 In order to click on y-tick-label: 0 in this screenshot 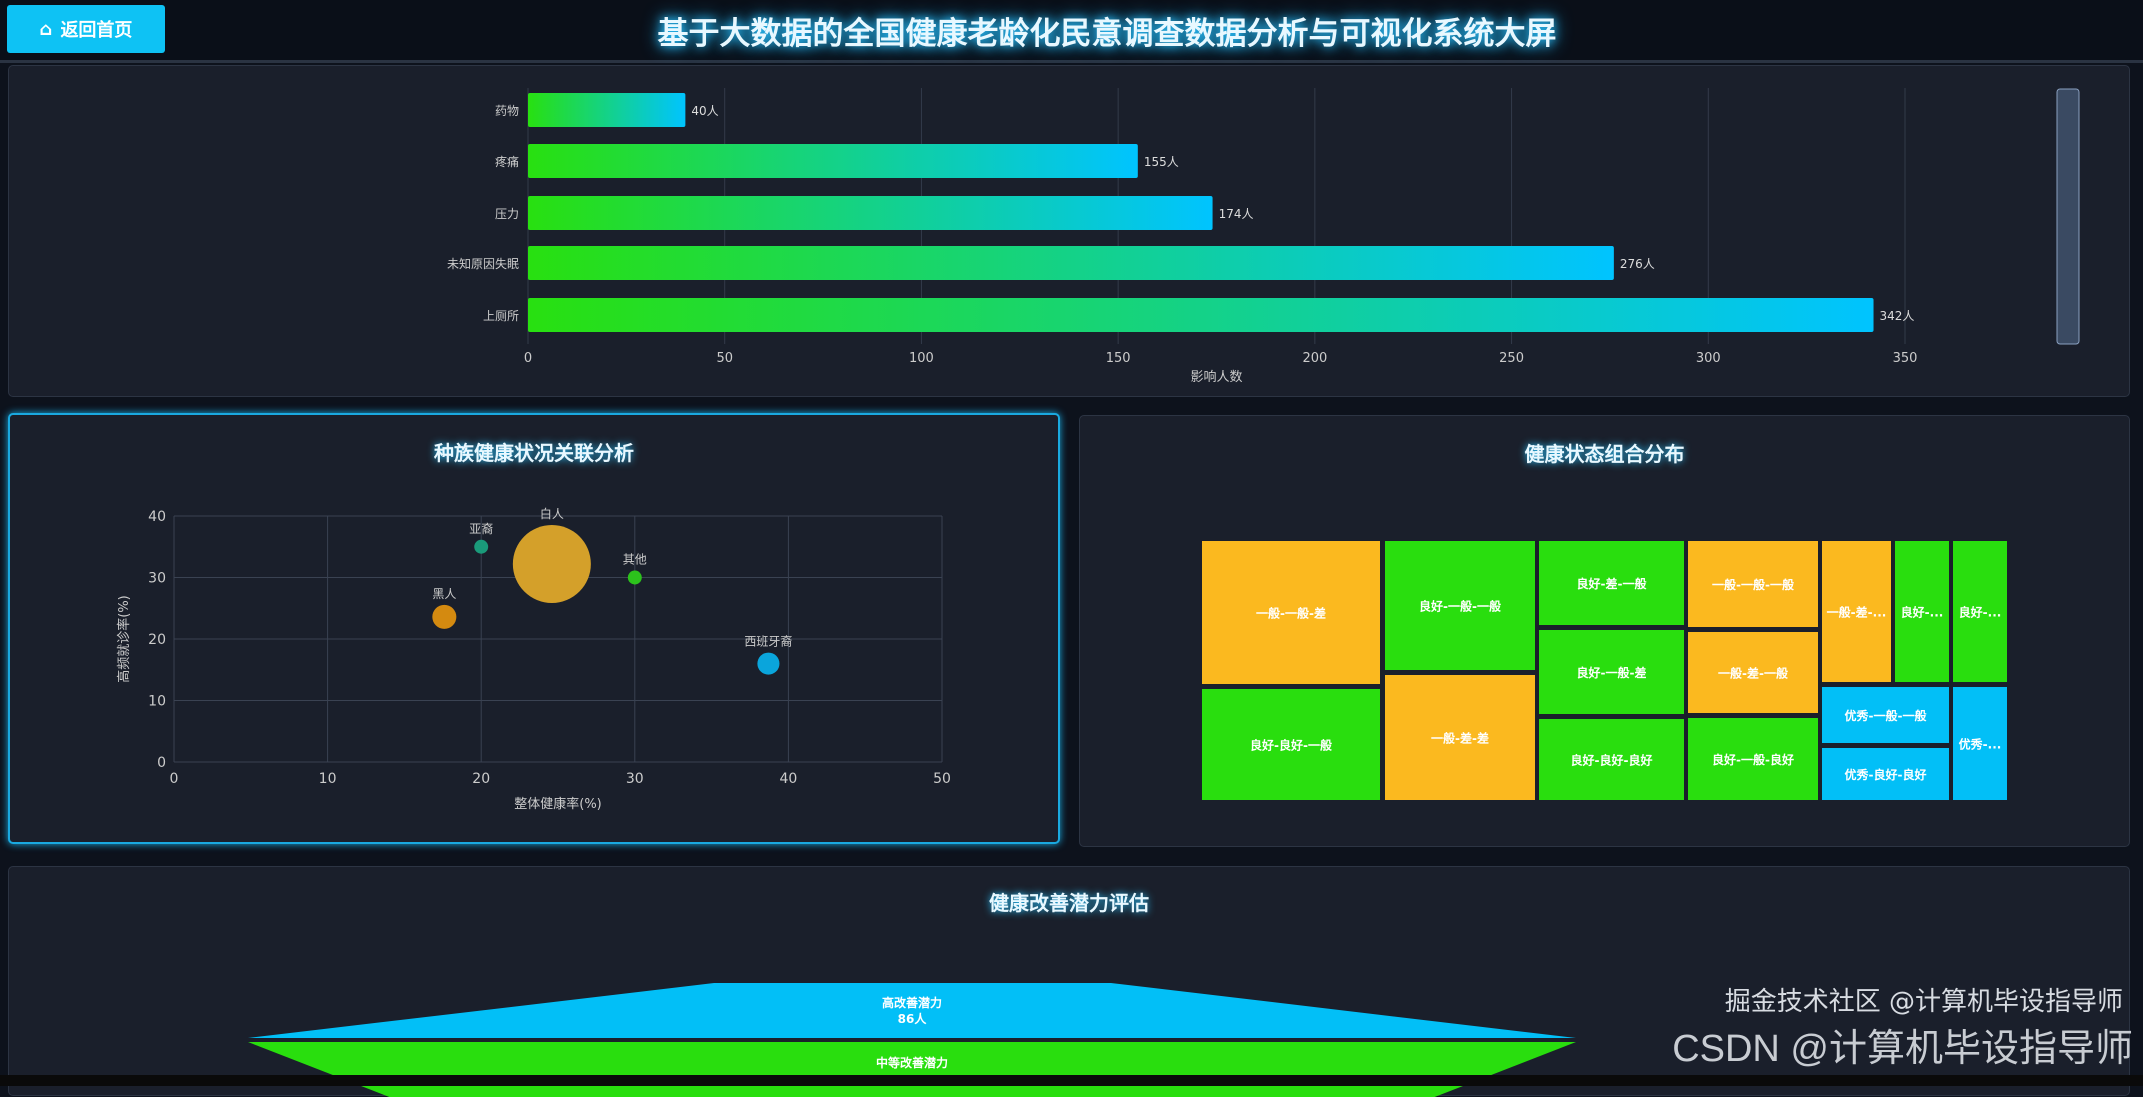, I will do `click(161, 763)`.